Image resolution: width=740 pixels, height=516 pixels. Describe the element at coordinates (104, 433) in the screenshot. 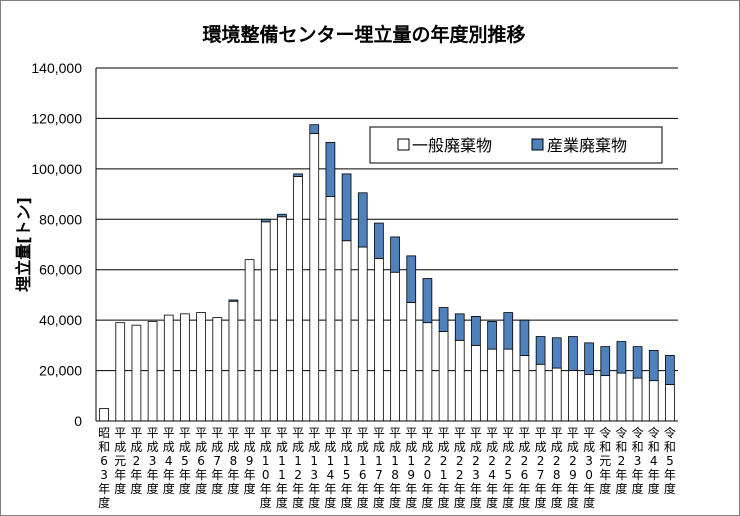

I see `x-tick-char: 昭` at that location.